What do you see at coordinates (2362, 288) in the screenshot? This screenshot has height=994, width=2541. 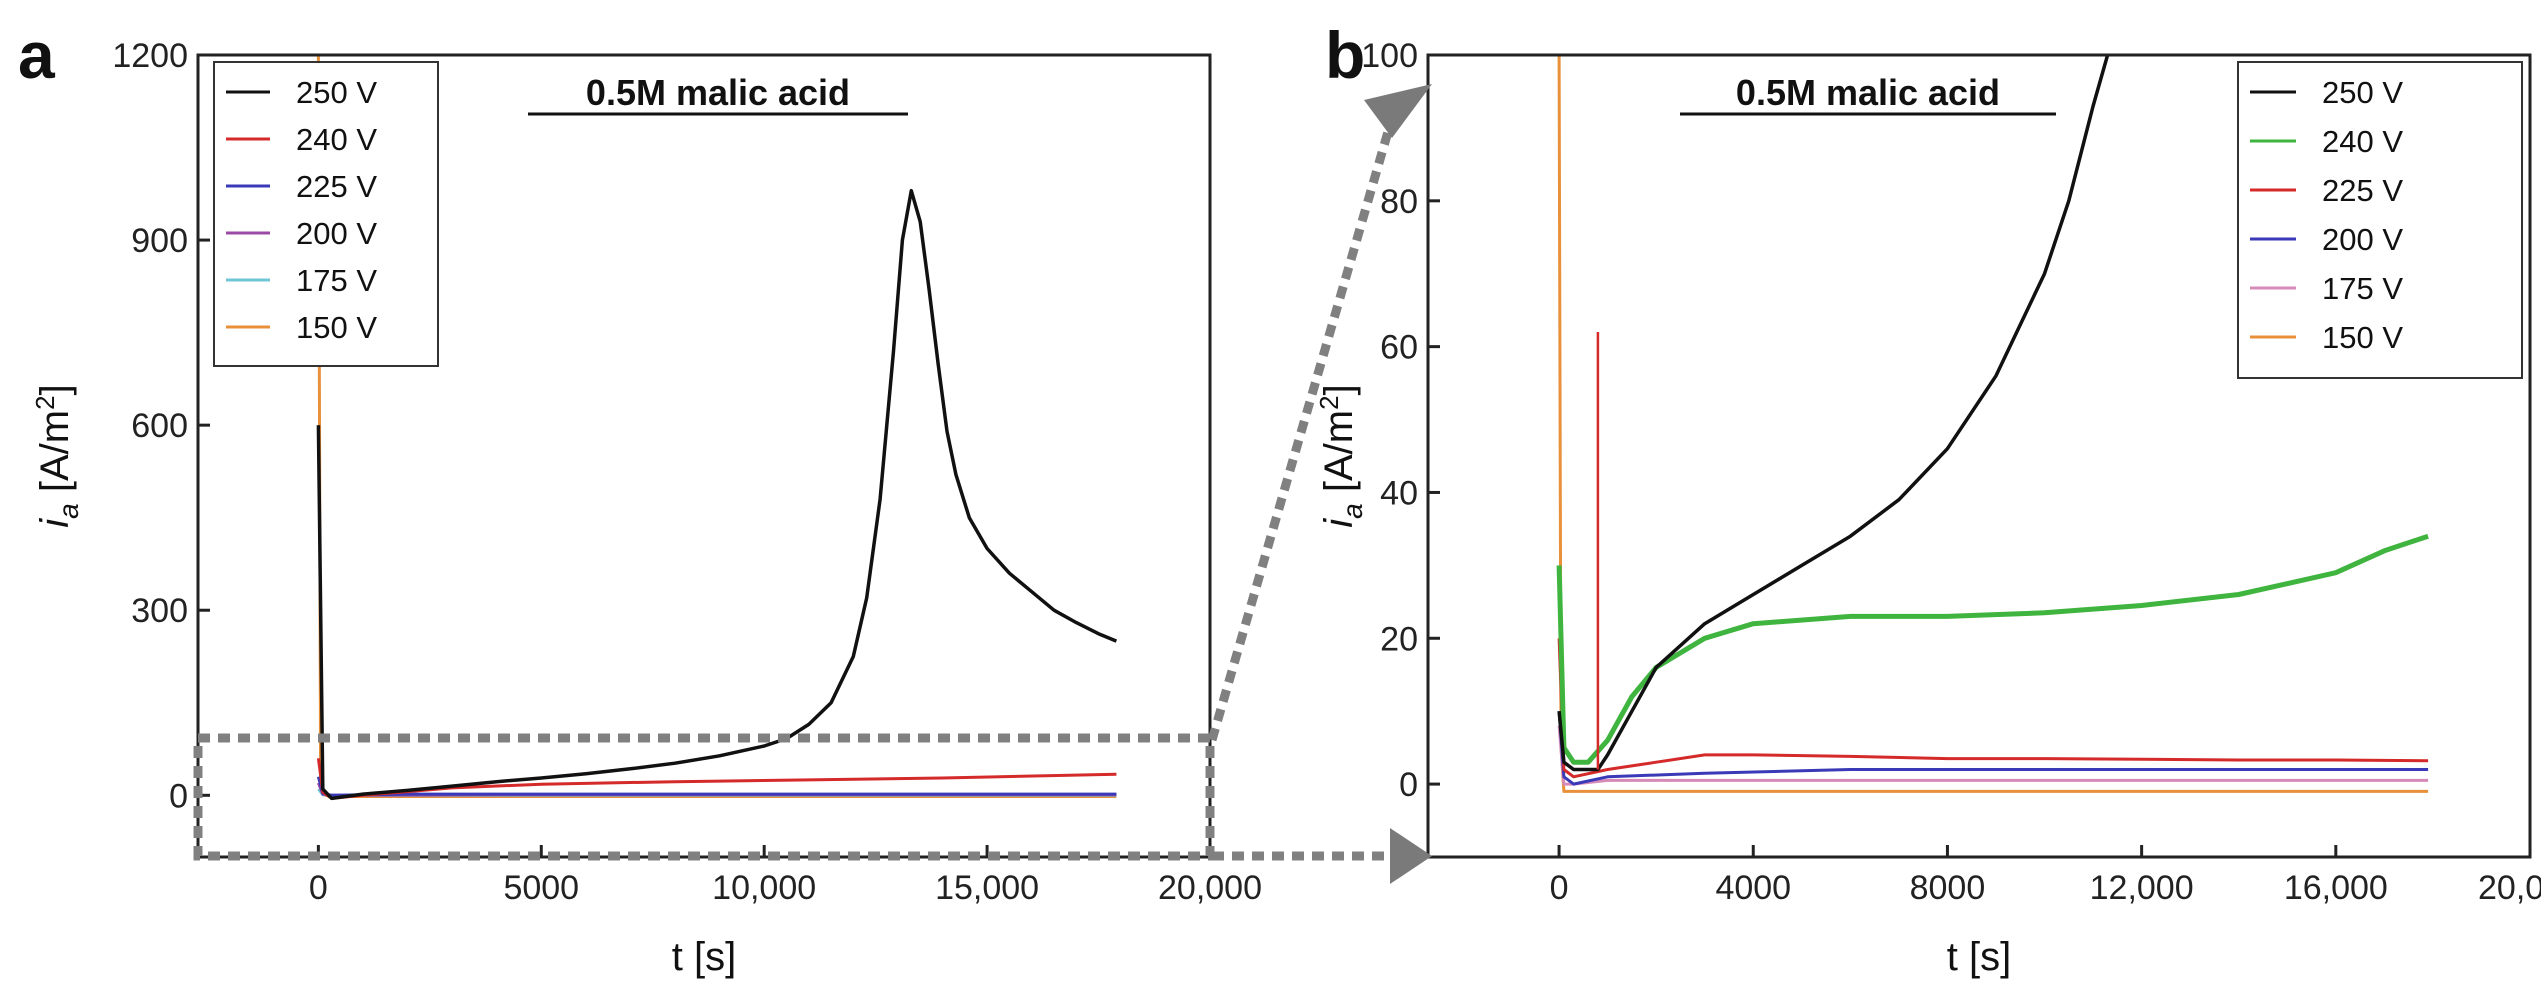 I see `legend-label-b: 175 V` at bounding box center [2362, 288].